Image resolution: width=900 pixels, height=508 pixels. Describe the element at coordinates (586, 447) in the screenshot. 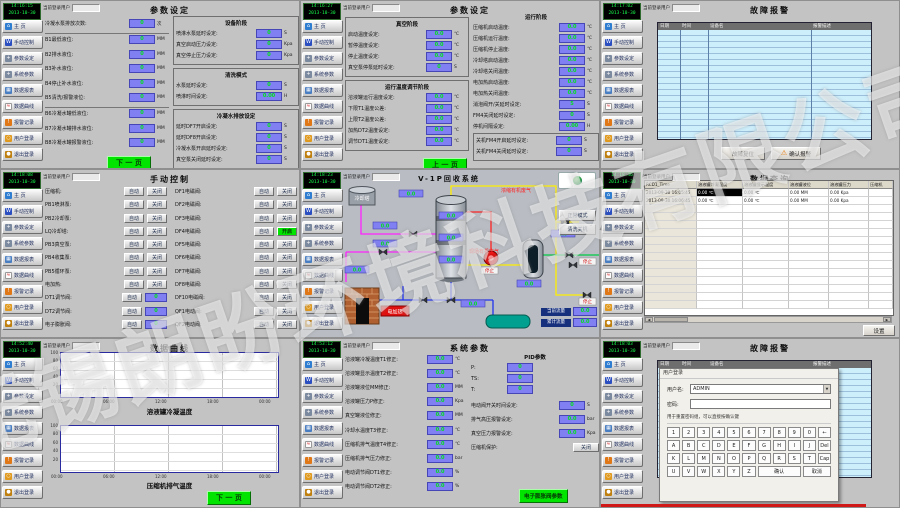

I see `protect-toggle-button: 关闭` at that location.